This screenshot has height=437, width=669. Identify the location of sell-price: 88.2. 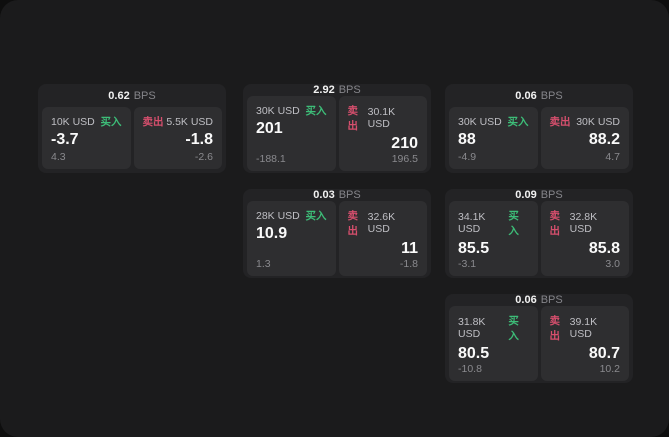
(604, 139).